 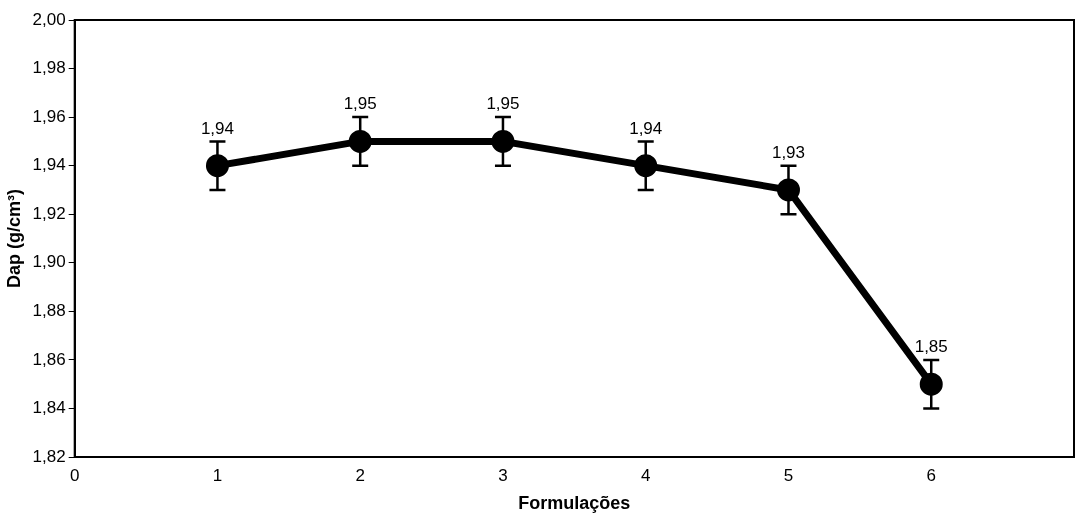 I want to click on y-tick-label: 1,94, so click(x=49, y=165).